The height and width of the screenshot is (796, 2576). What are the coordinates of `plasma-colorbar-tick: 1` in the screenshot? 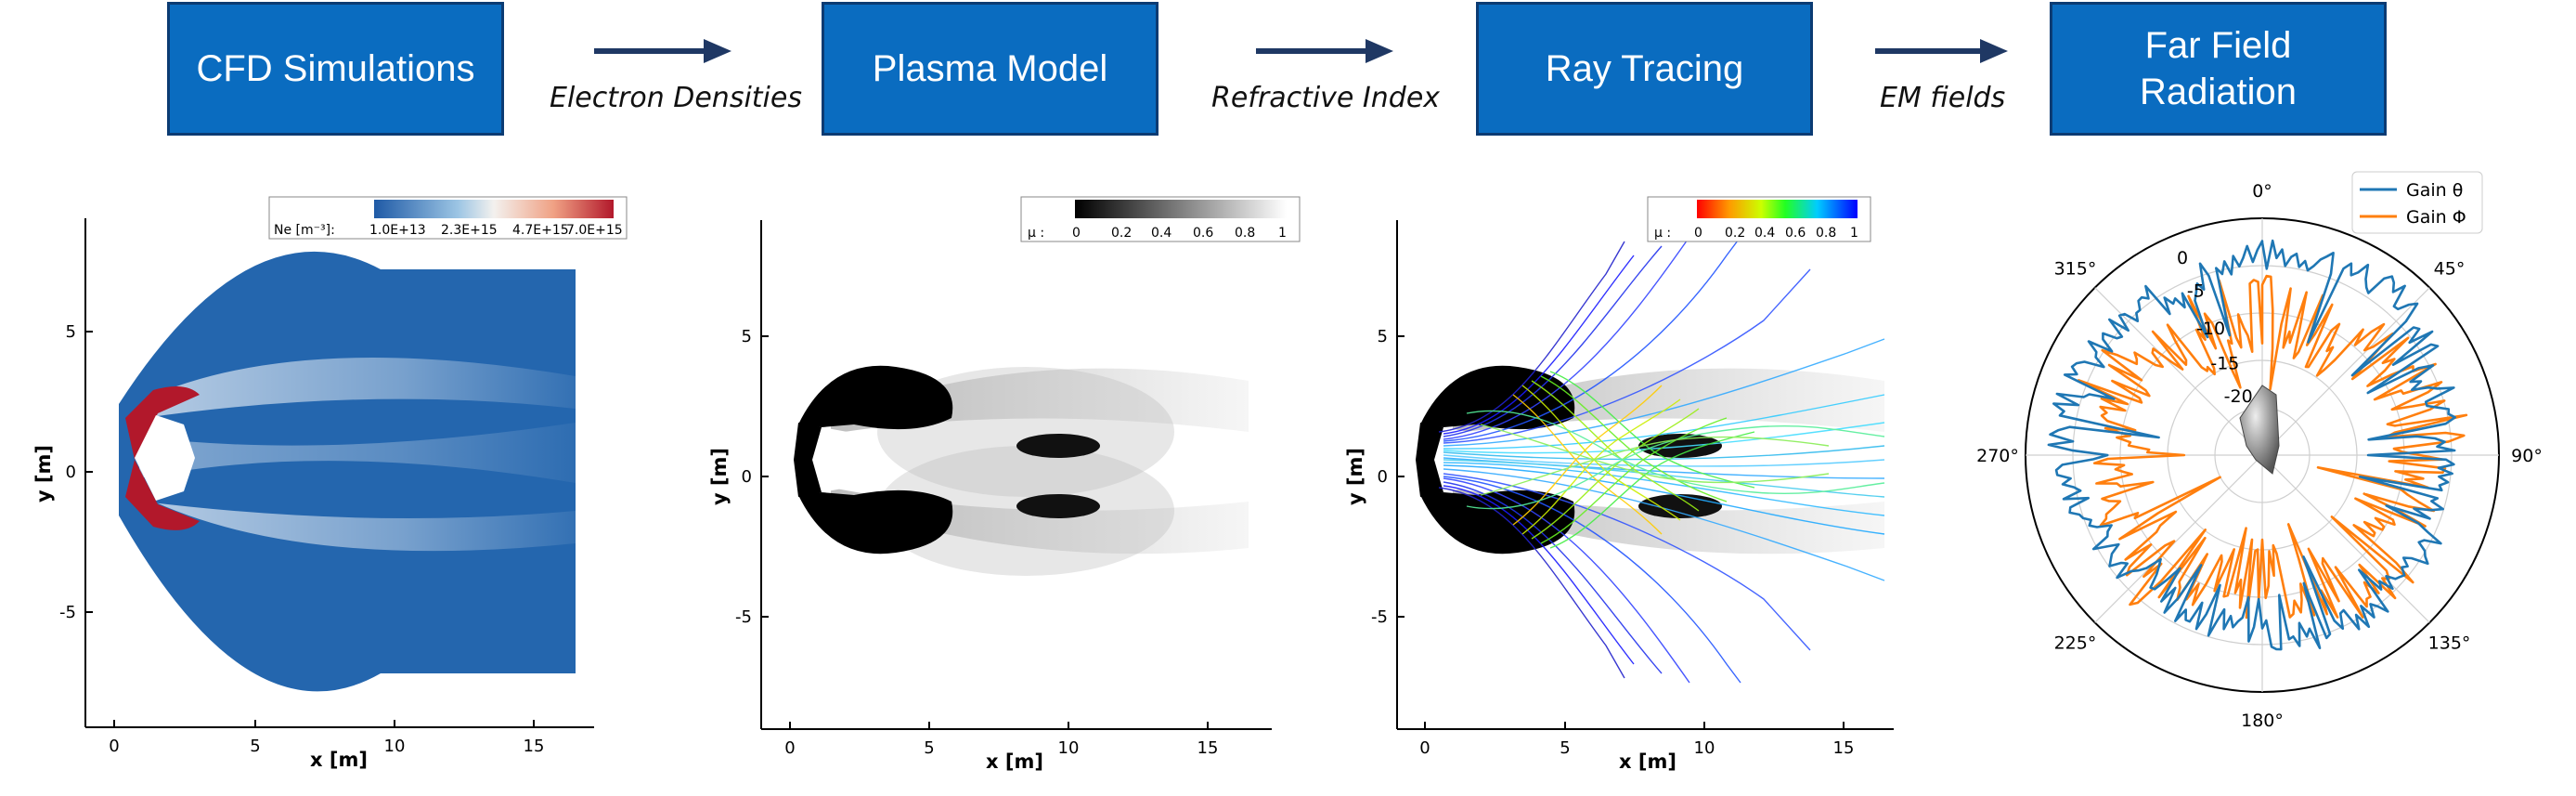 It's located at (1282, 233).